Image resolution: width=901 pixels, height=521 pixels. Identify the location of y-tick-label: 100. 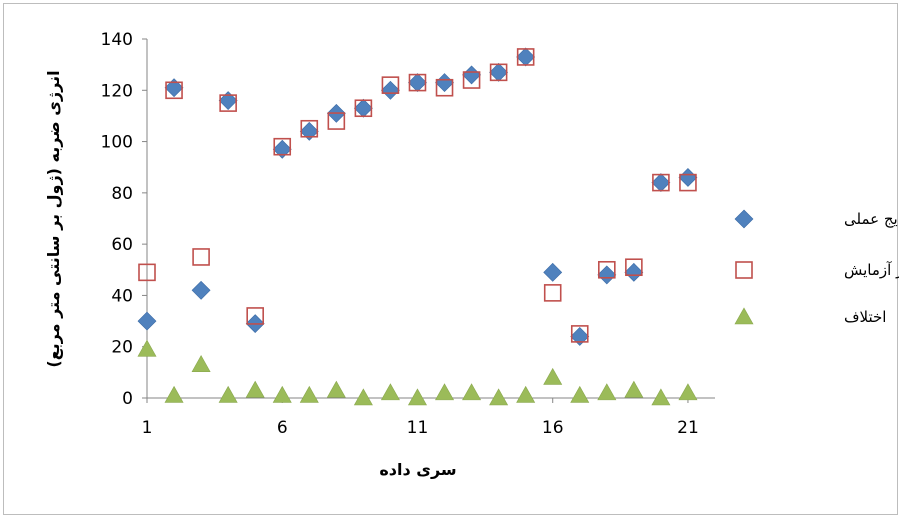
(117, 143).